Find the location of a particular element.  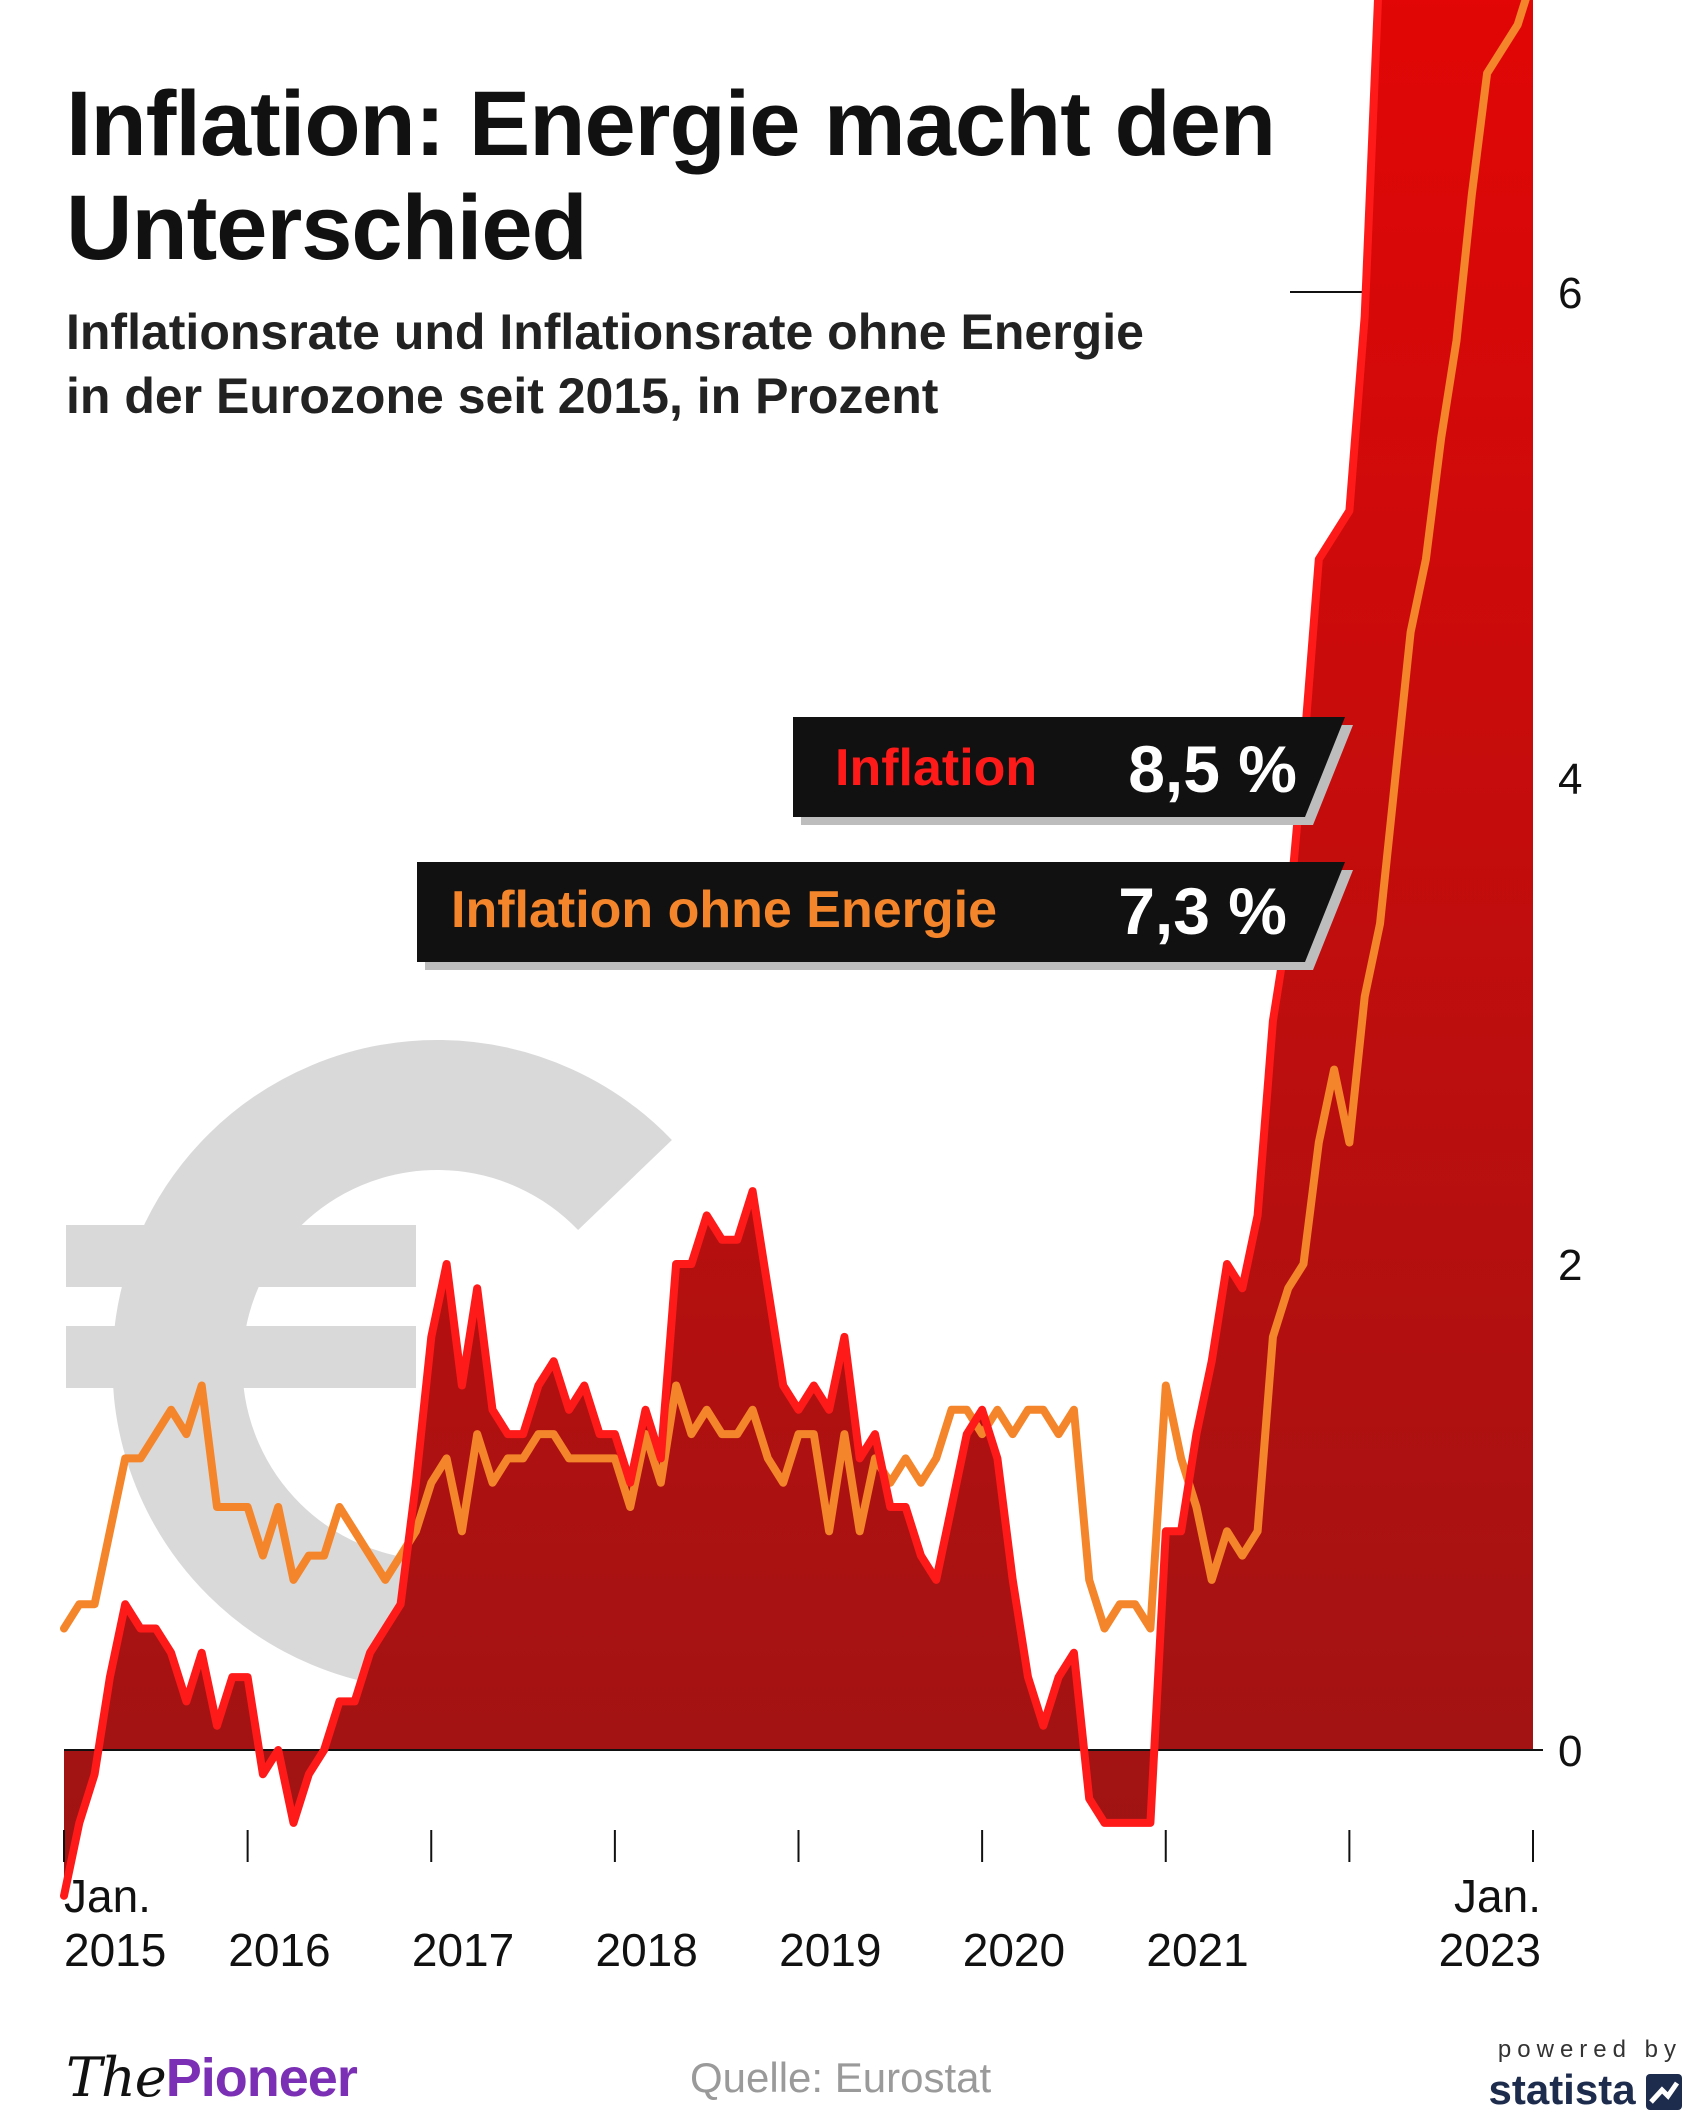

thepioneer-logo: ThePioneer is located at coordinates (212, 2077).